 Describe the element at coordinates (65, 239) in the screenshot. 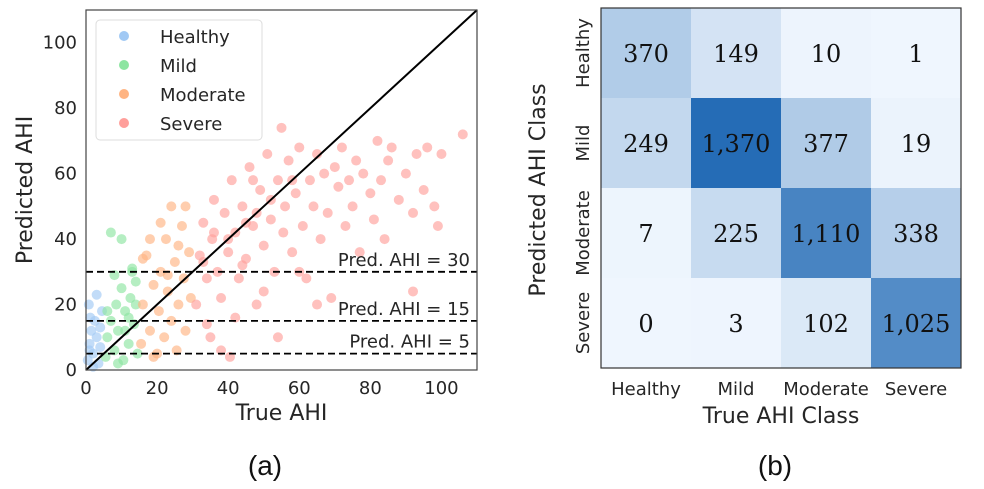

I see `y-tick-label: 40` at that location.